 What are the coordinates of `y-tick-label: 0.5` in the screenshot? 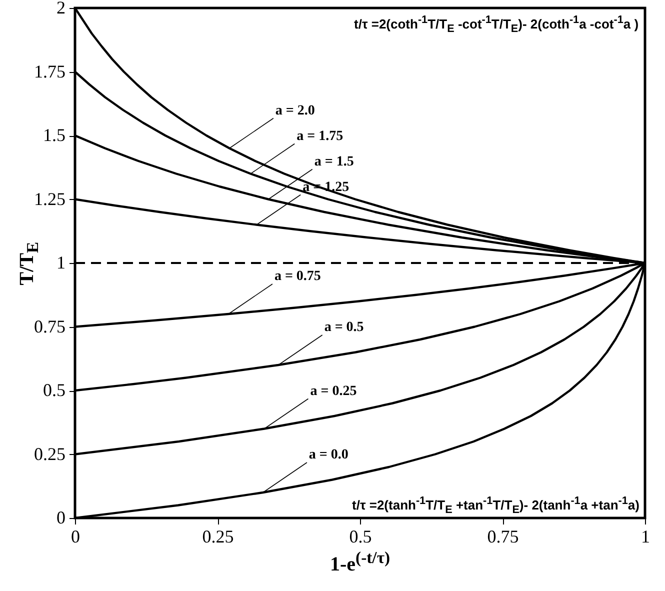 It's located at (54, 390).